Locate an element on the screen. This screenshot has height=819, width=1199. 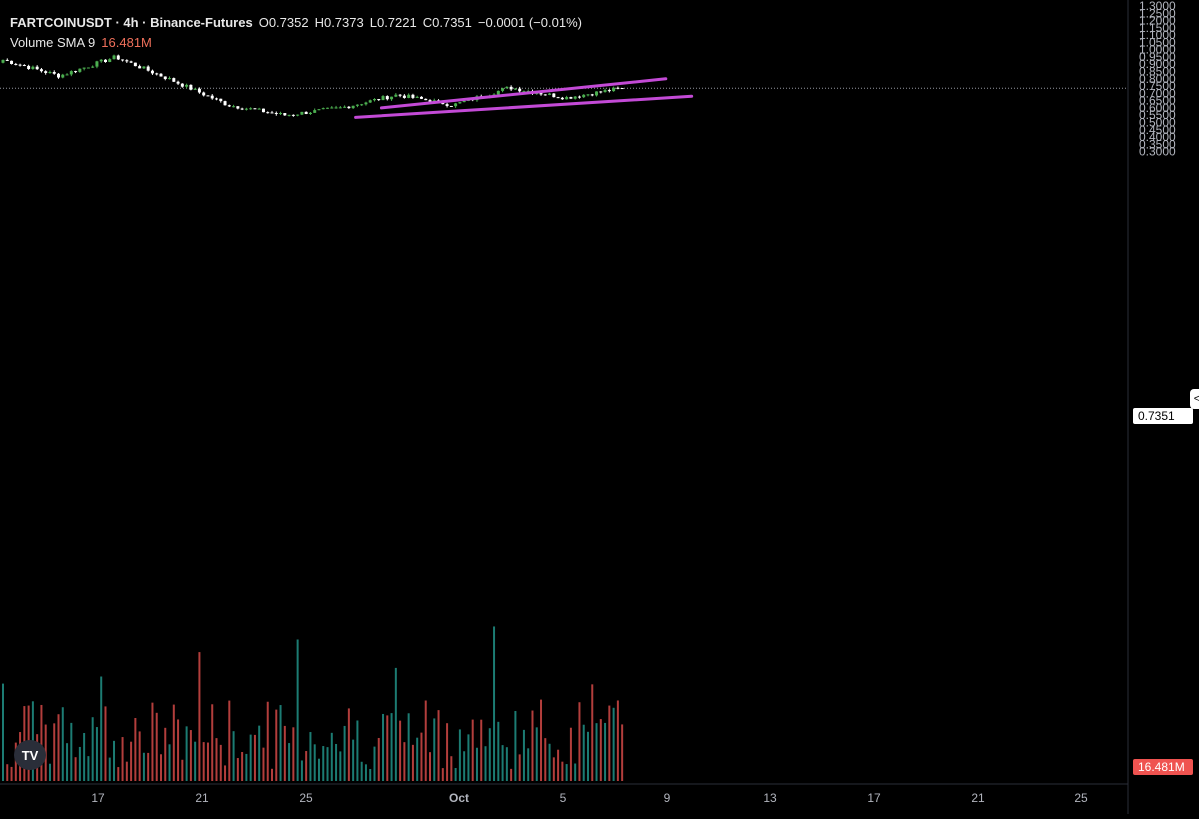
high-readout: H0.7373 is located at coordinates (339, 22).